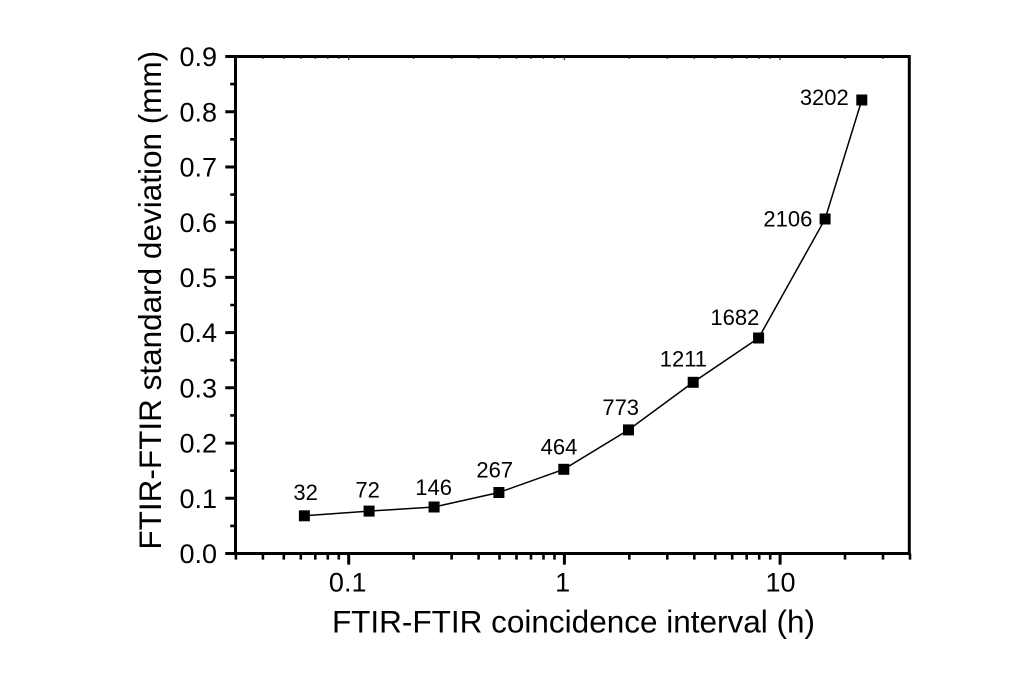 The height and width of the screenshot is (676, 1024). I want to click on svg-text: 0.5, so click(198, 278).